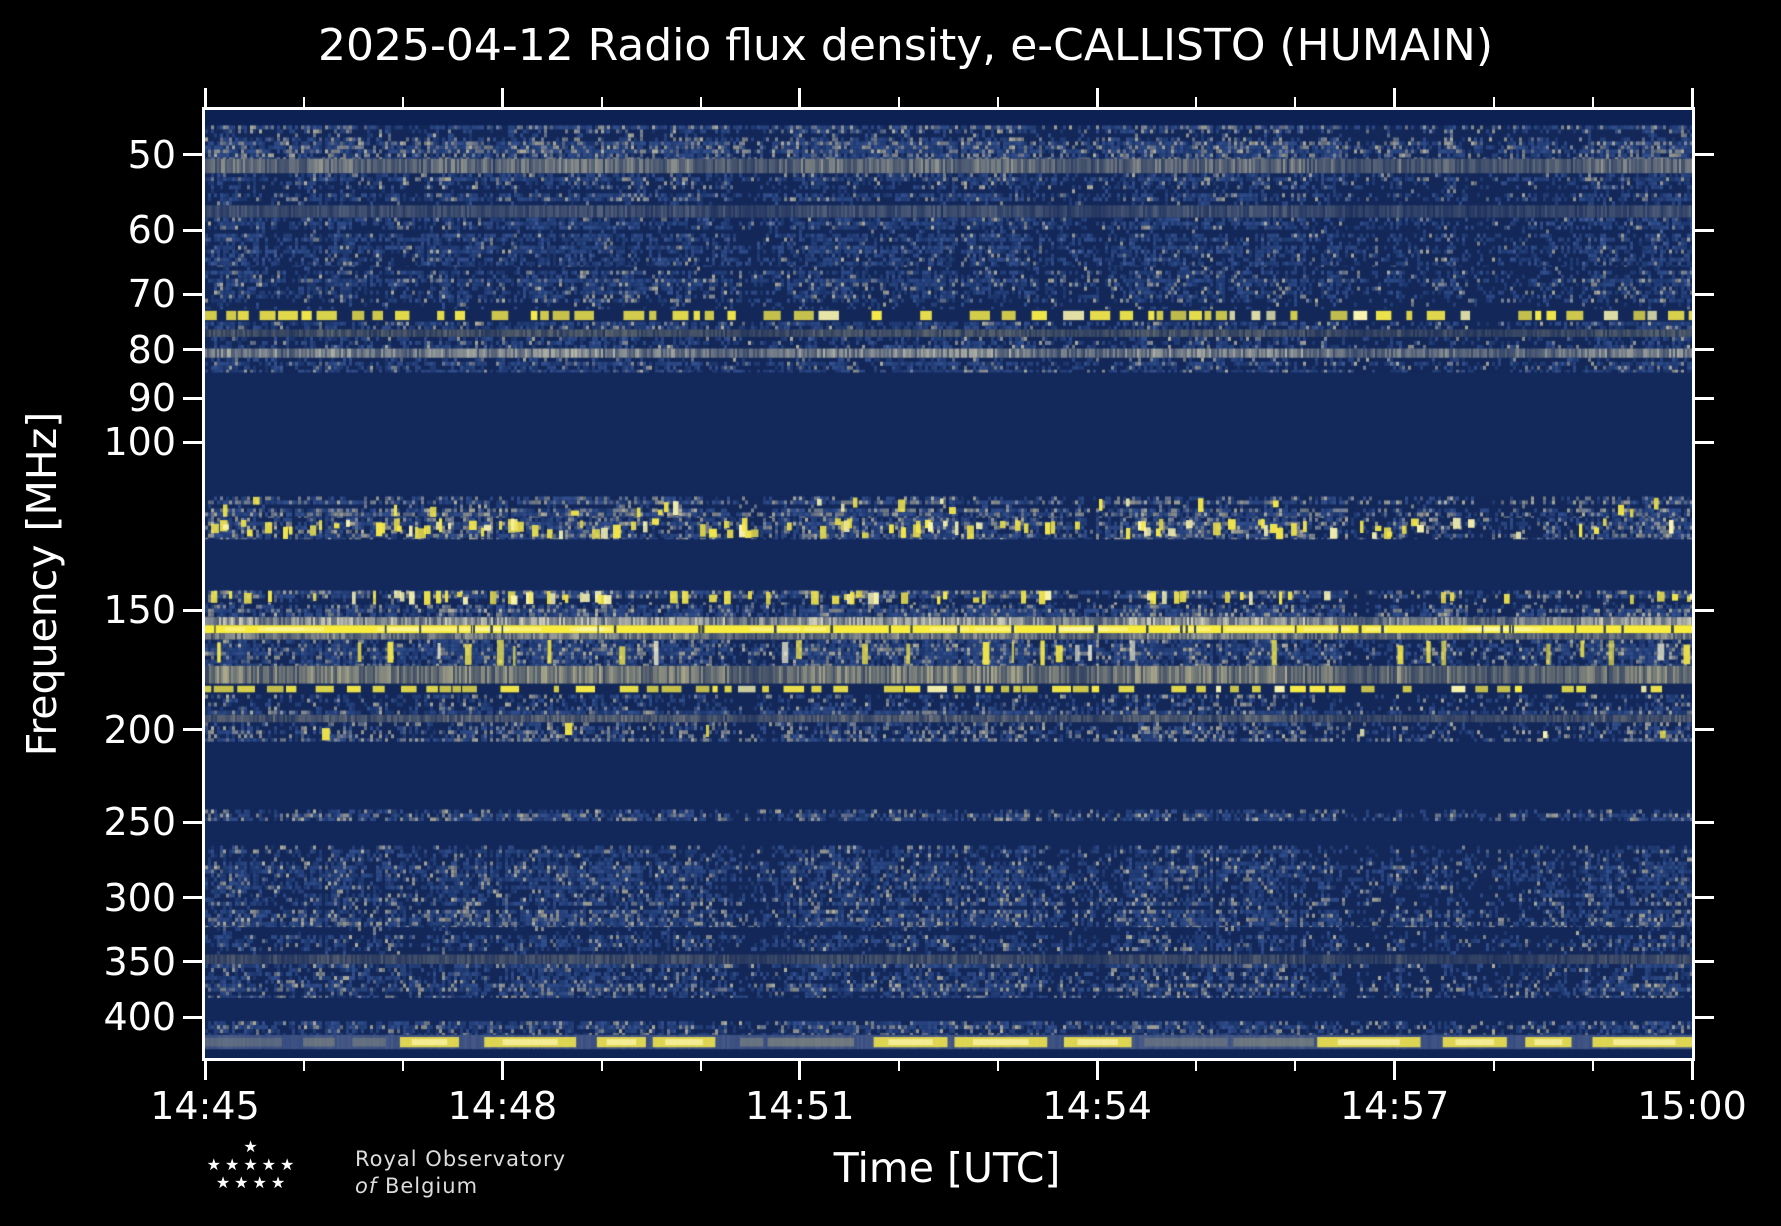 The width and height of the screenshot is (1781, 1226). Describe the element at coordinates (139, 442) in the screenshot. I see `y-tick-label: 100` at that location.